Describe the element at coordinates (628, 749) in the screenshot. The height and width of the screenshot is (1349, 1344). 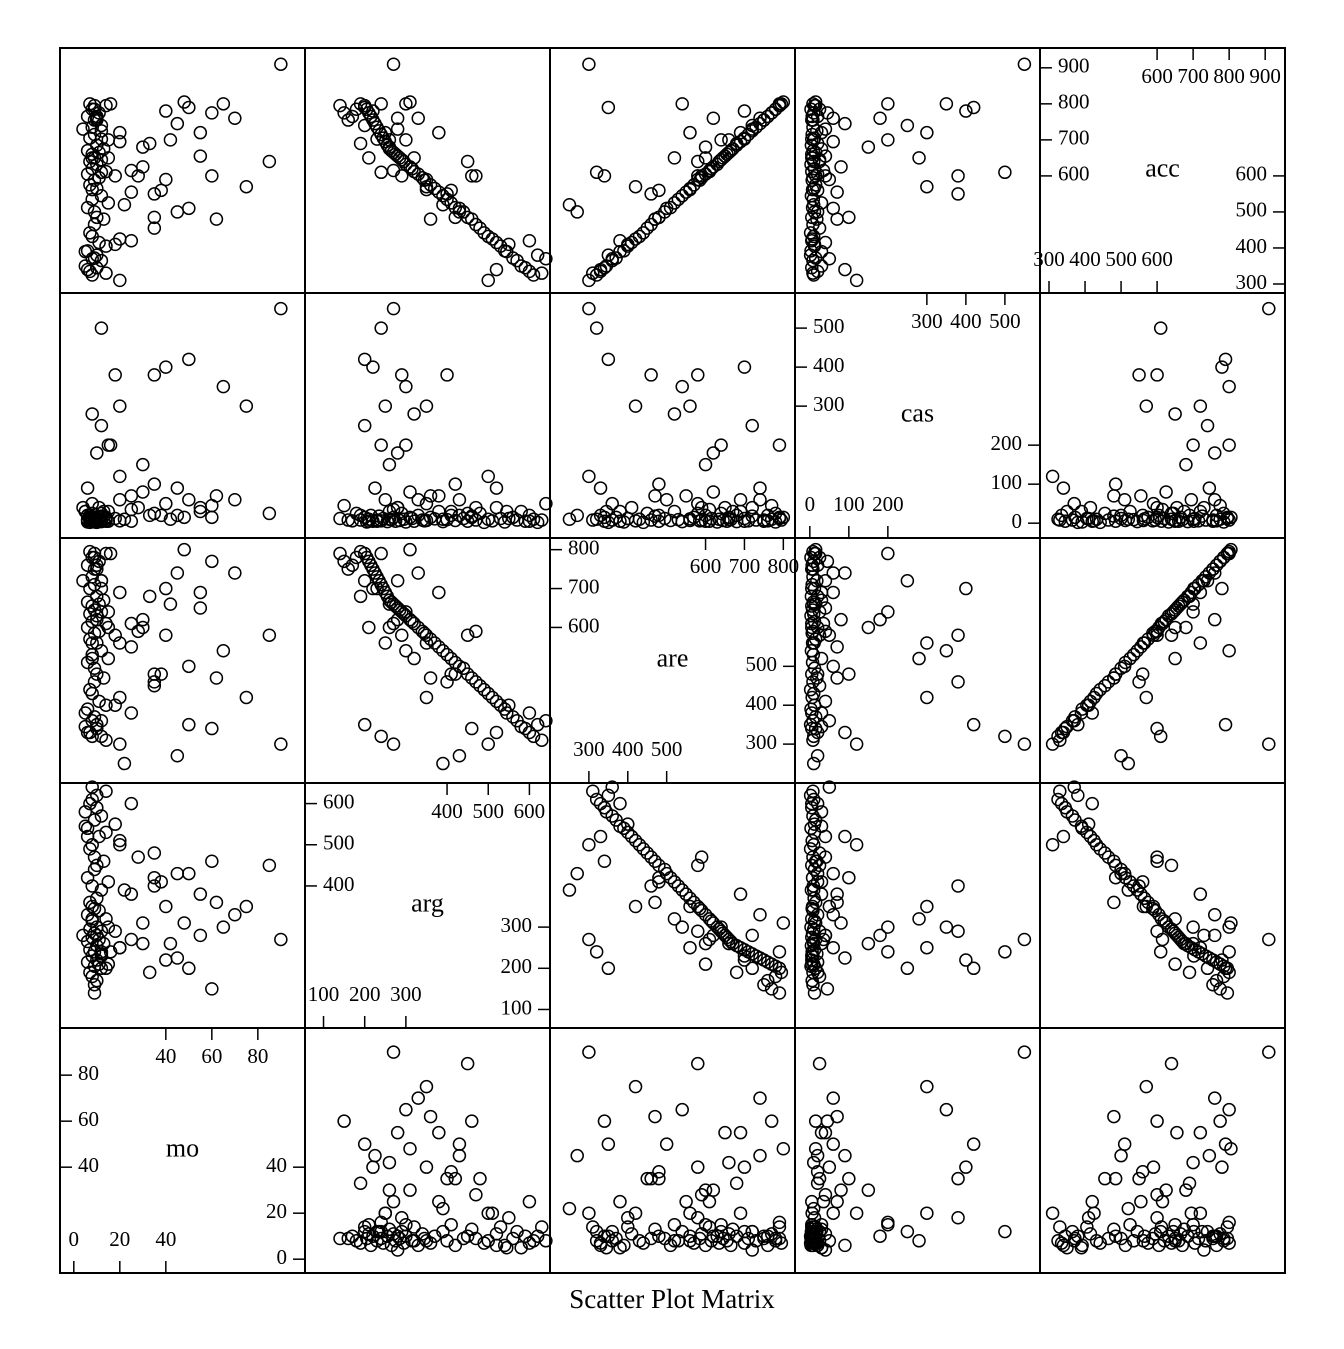
I see `tick-label: 400` at that location.